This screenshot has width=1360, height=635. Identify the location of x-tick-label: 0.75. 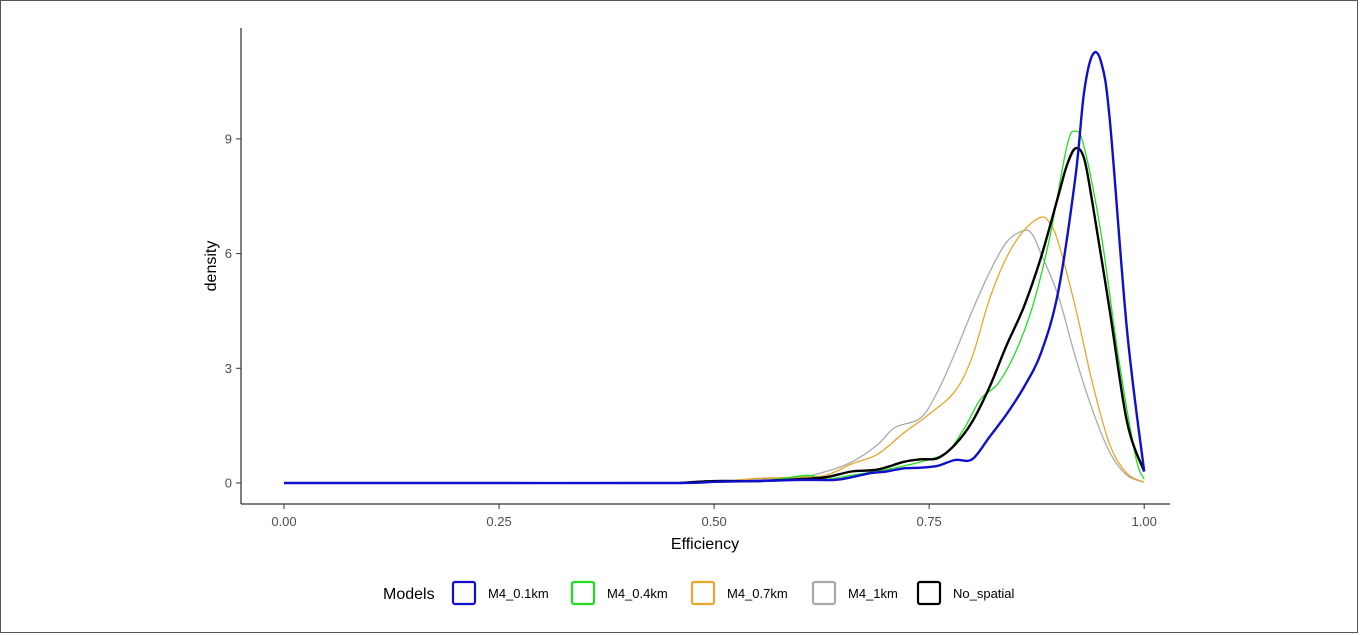
(928, 521).